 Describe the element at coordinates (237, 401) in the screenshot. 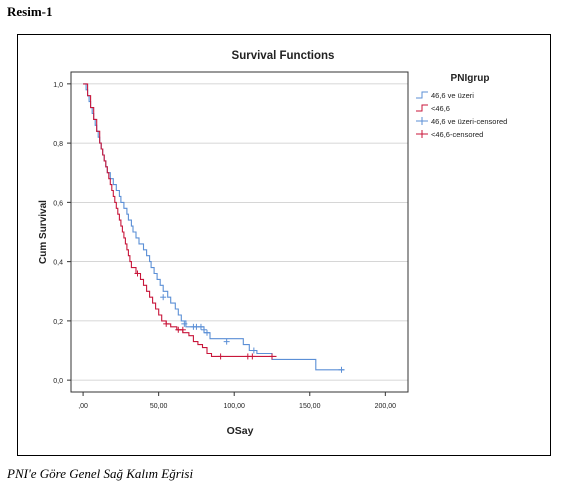

I see `x-axis-ticks: ,00 50,00 100,00 150,00 200,00` at that location.